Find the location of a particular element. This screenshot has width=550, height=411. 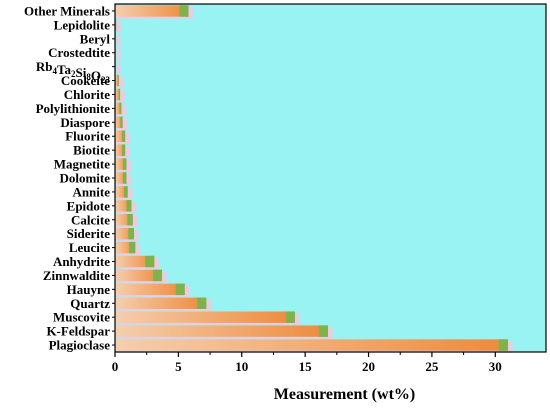

category-label-dolomite: Dolomite is located at coordinates (84, 178).